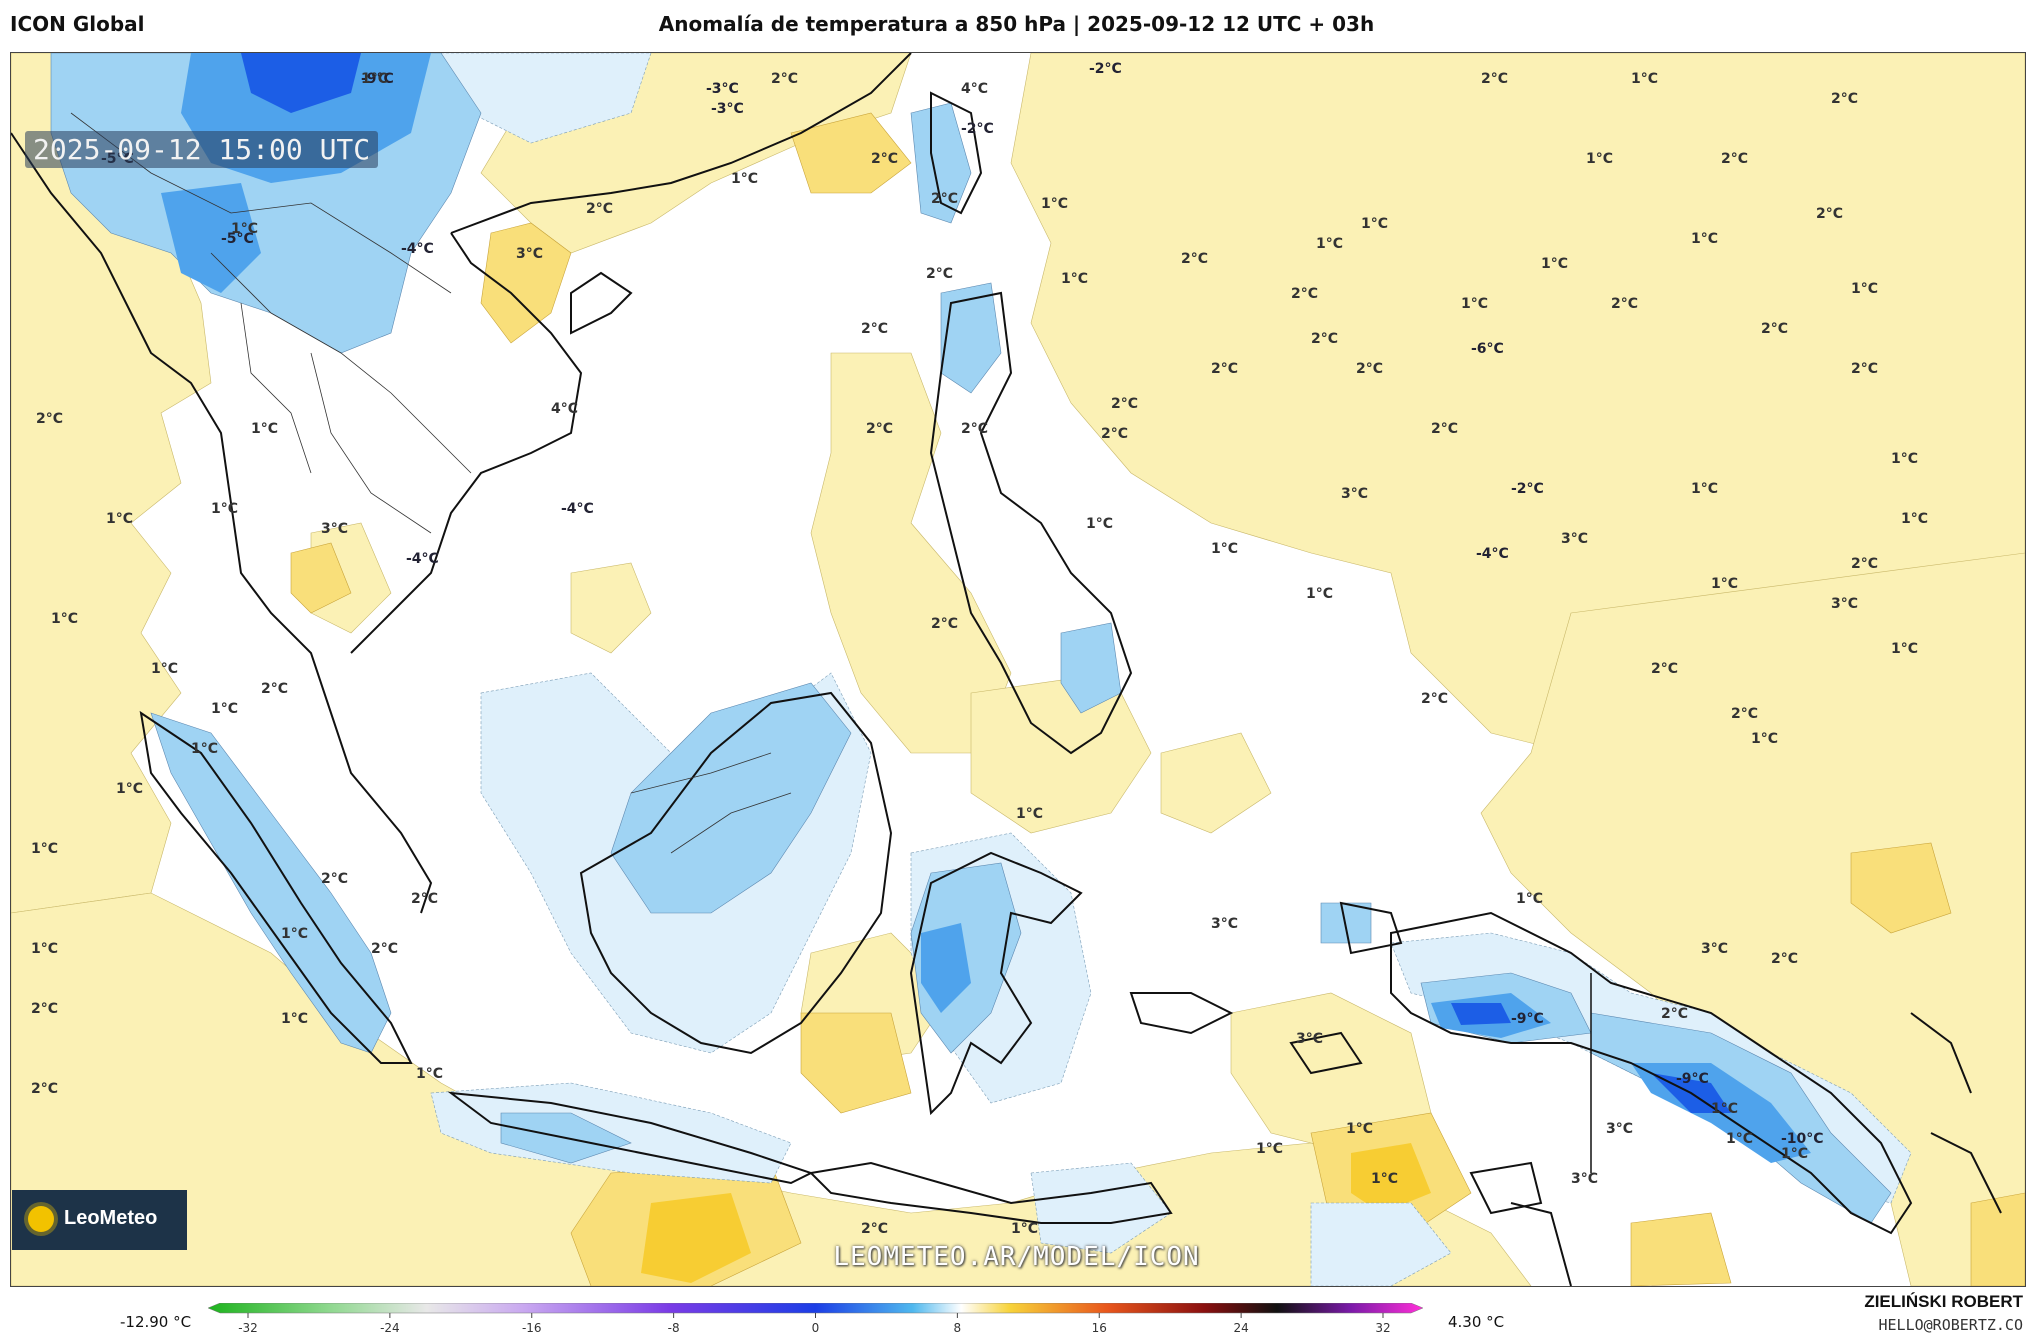 This screenshot has height=1343, width=2033. I want to click on colorbar-max-label: 4.30 °C, so click(1476, 1322).